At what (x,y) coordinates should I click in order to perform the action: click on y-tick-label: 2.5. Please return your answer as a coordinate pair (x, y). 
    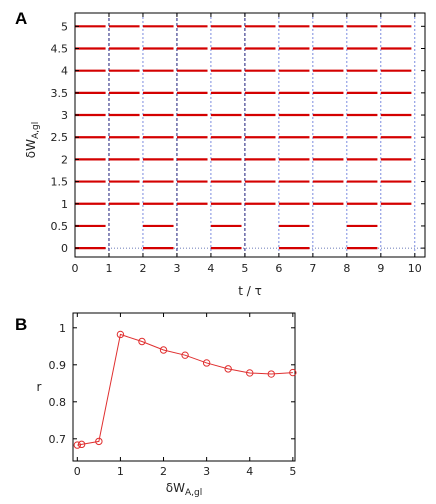
    Looking at the image, I should click on (60, 137).